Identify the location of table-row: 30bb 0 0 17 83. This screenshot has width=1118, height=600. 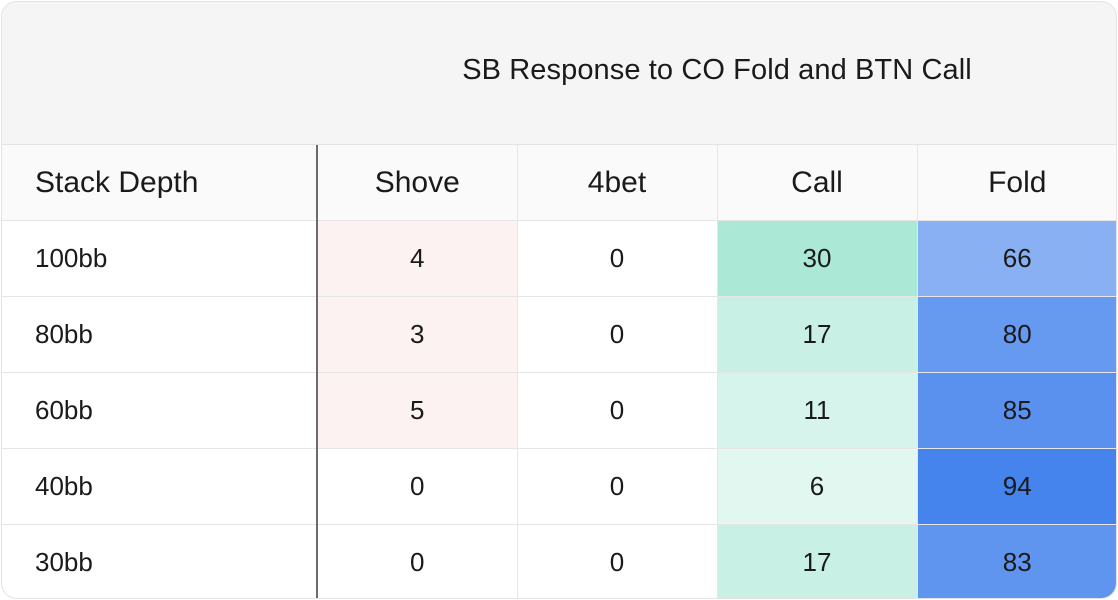
(559, 561).